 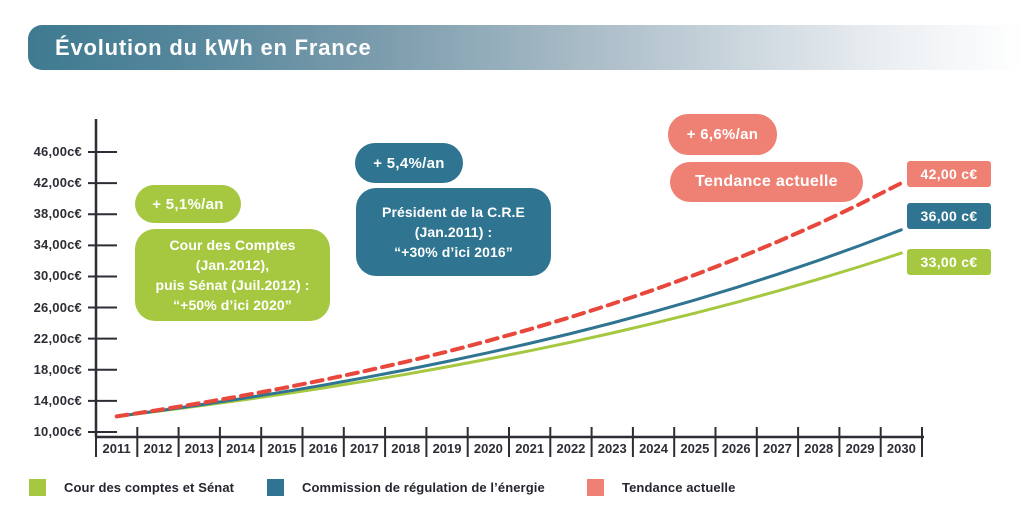 What do you see at coordinates (149, 487) in the screenshot?
I see `legend-label: Cour des comptes et Sénat` at bounding box center [149, 487].